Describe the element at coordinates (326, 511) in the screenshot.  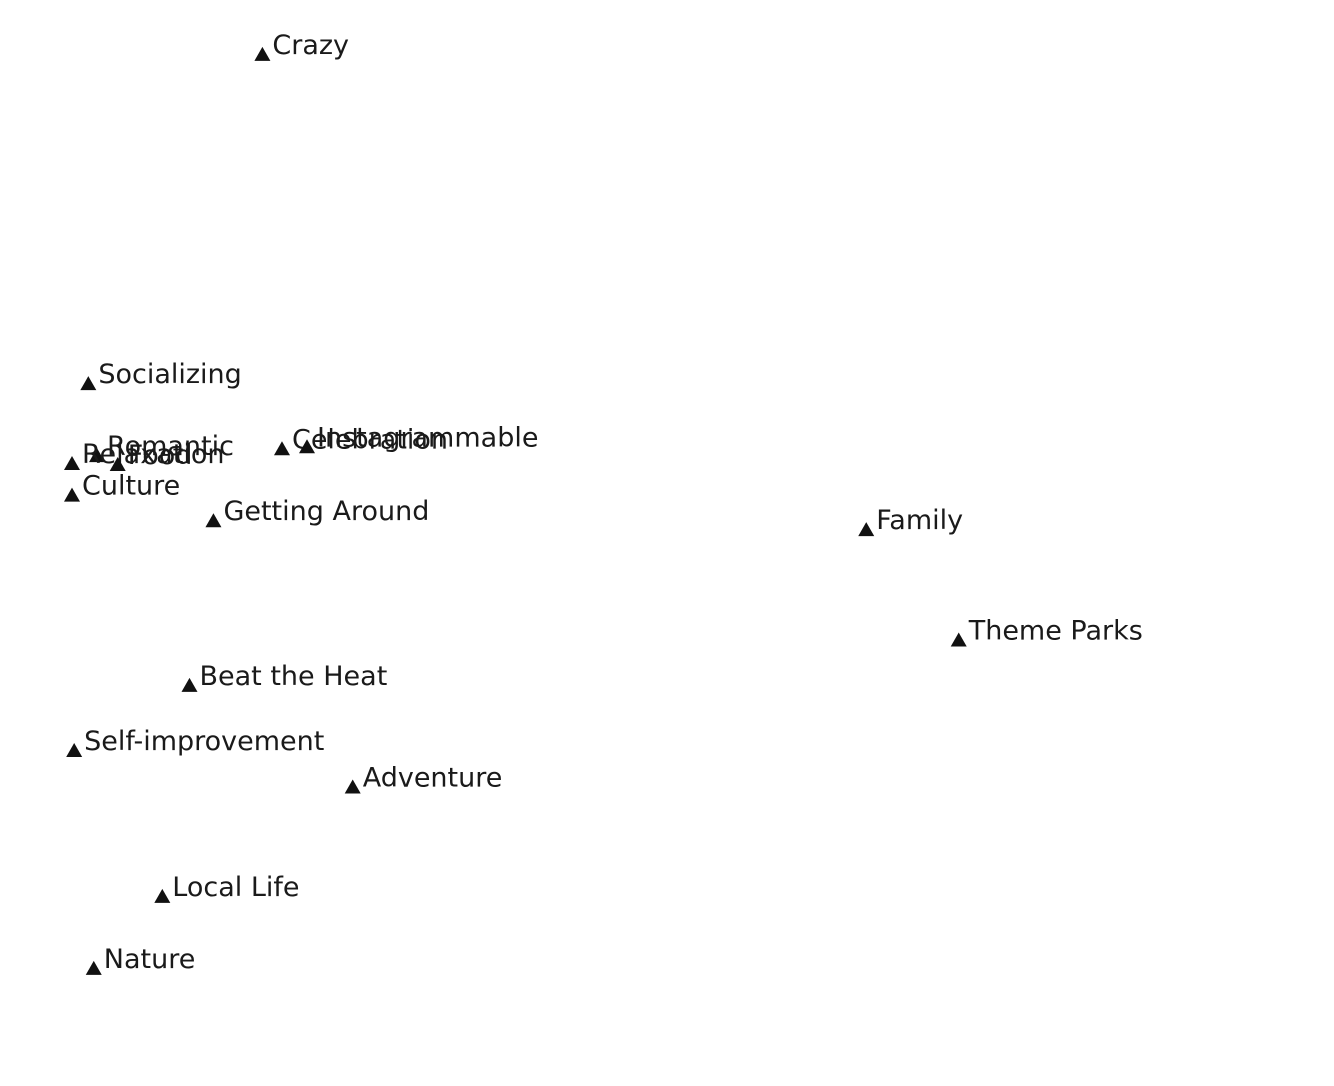
I see `point-label: Getting Around` at that location.